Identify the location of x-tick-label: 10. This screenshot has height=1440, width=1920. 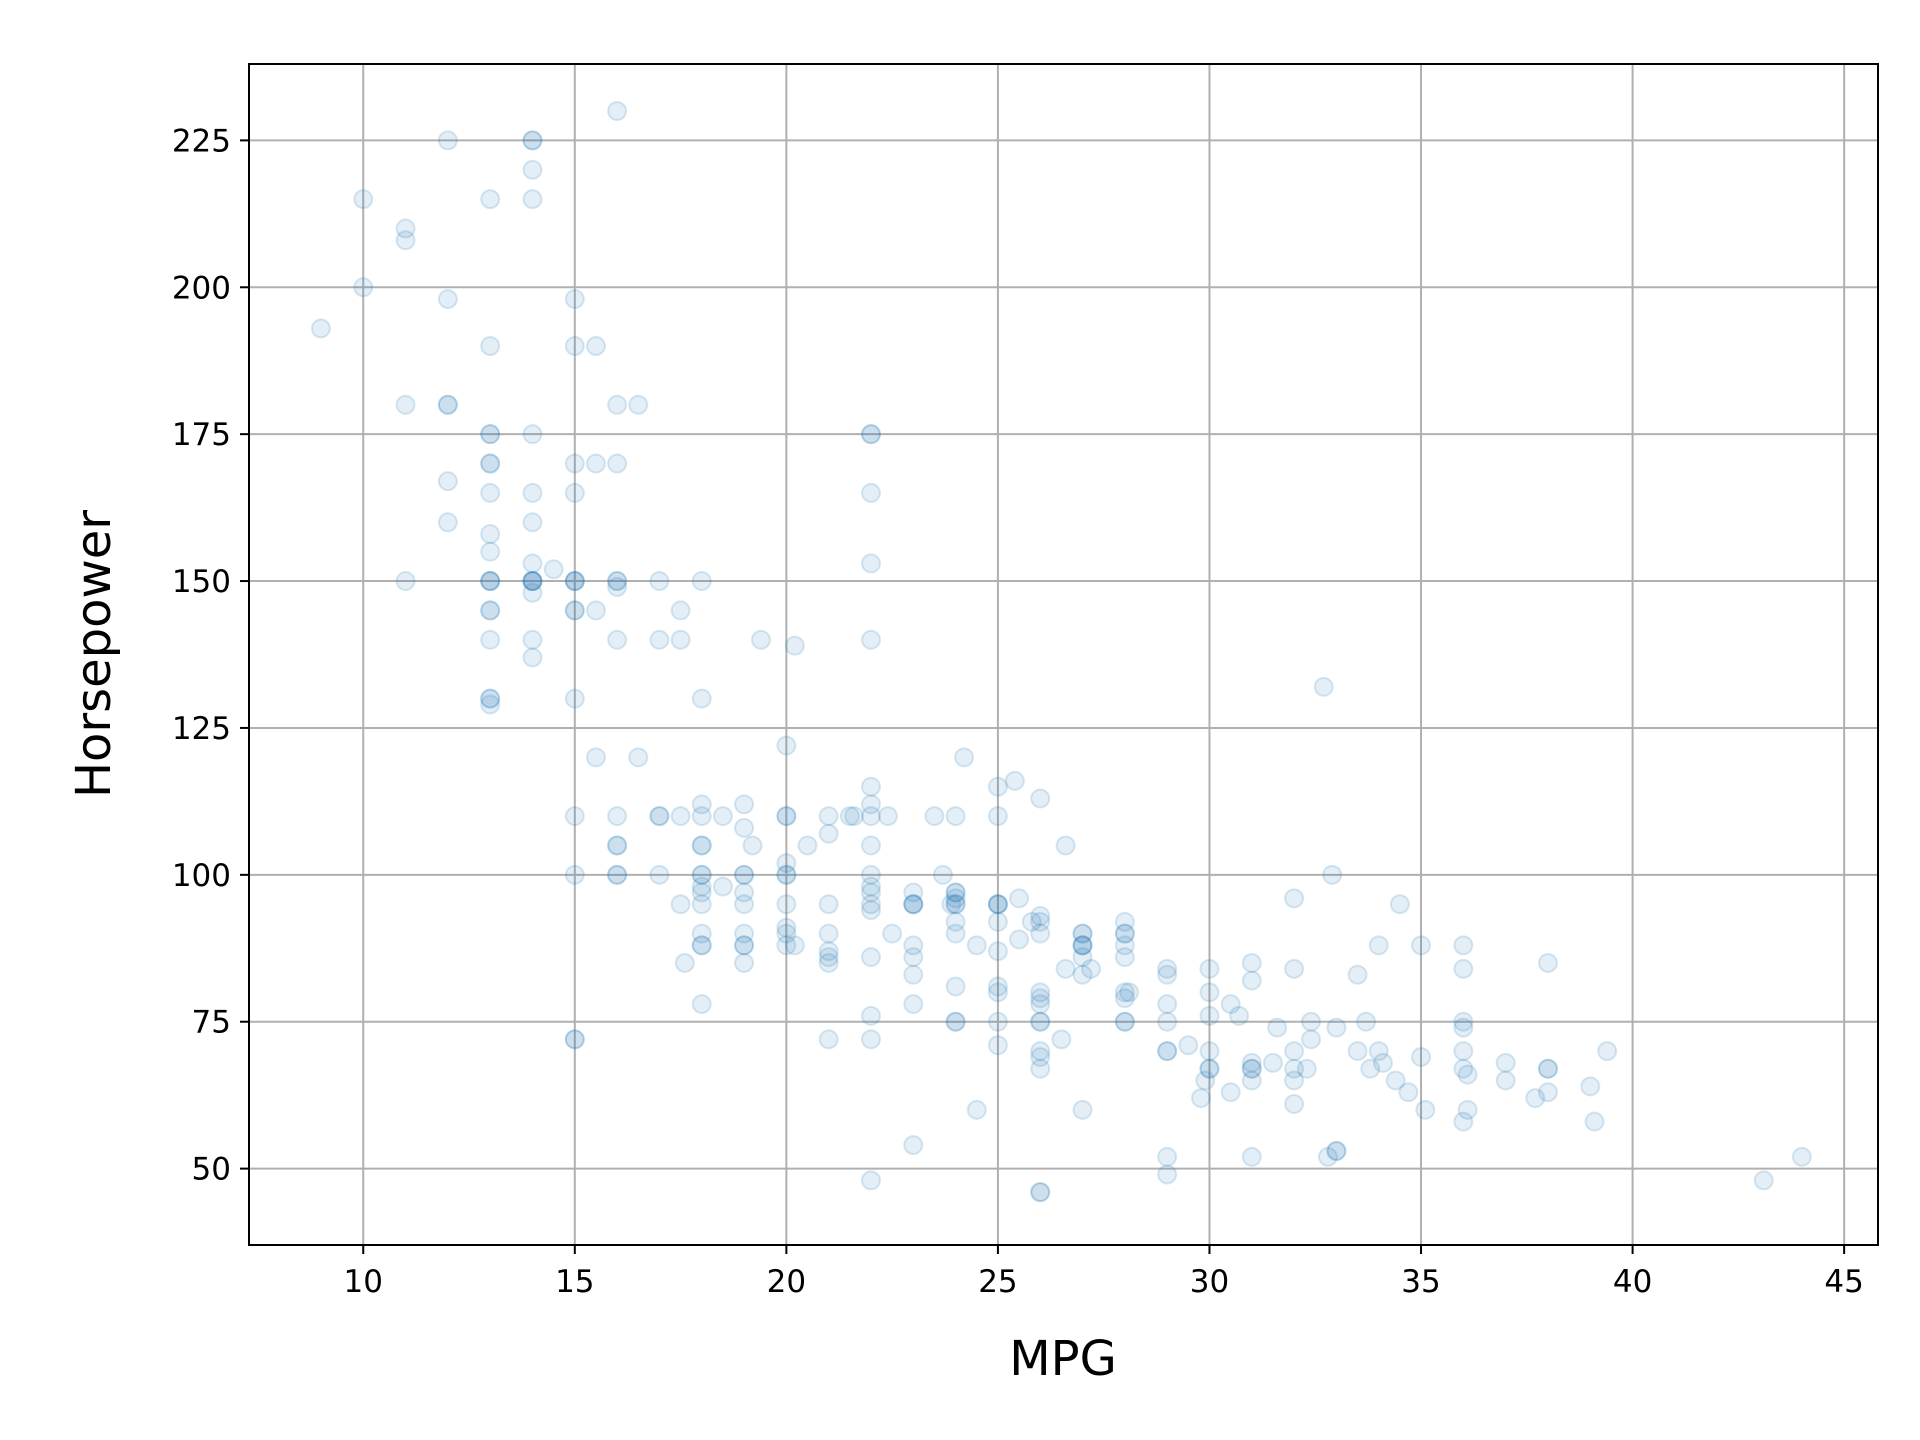
(363, 1282).